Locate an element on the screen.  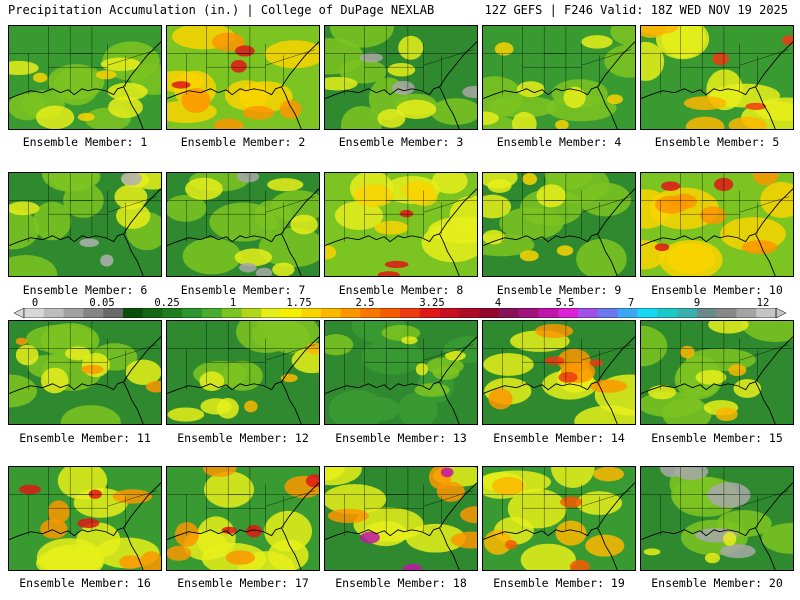
colorbar-outline is located at coordinates (400, 313).